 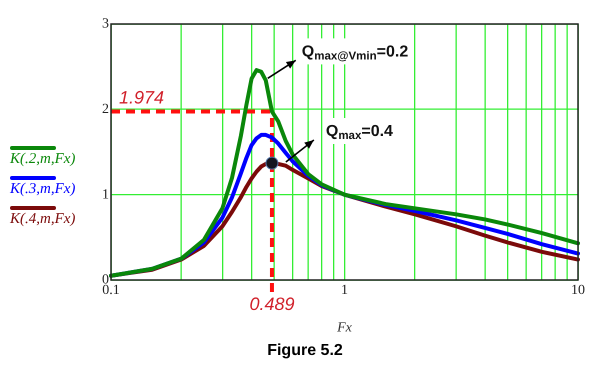 I want to click on legend-label: K(.2,m,Fx), so click(x=43, y=159).